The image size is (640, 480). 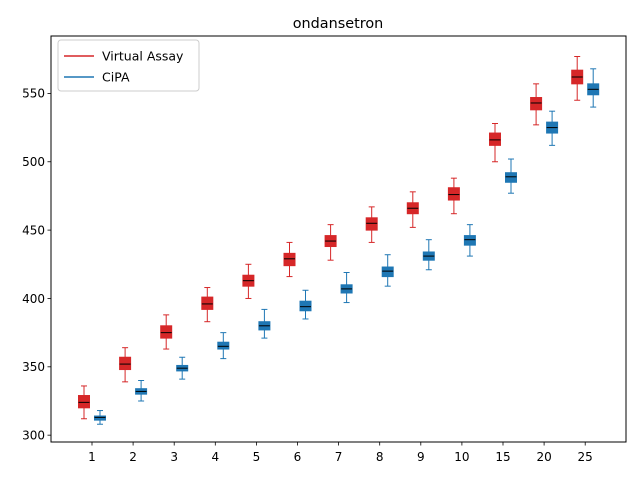 What do you see at coordinates (133, 457) in the screenshot?
I see `x-tick-label: 2` at bounding box center [133, 457].